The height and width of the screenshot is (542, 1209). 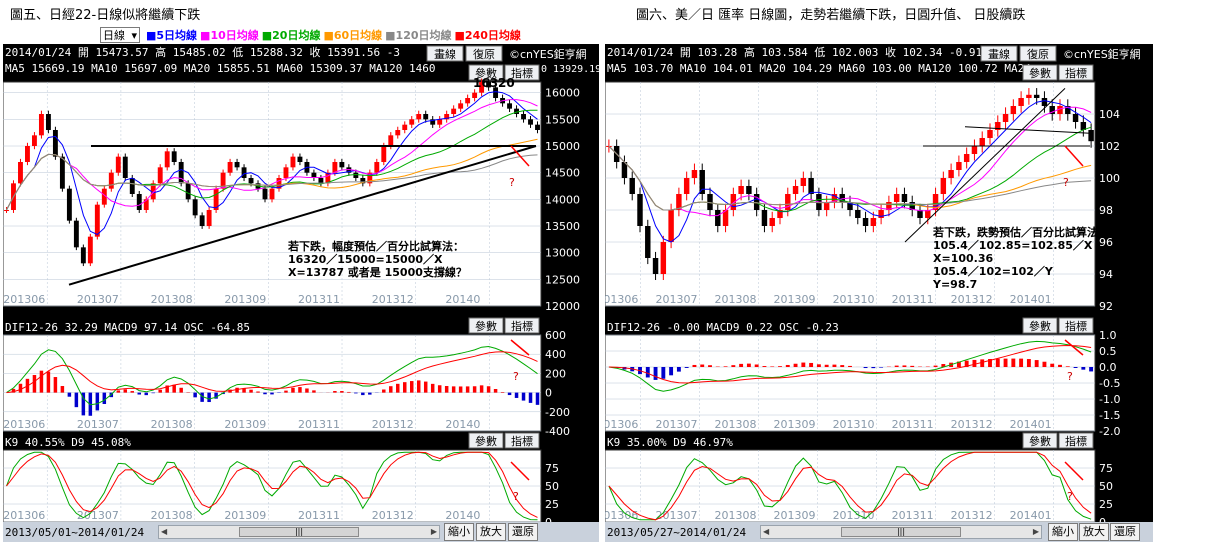 What do you see at coordinates (1106, 468) in the screenshot?
I see `y-tick-kd: 75` at bounding box center [1106, 468].